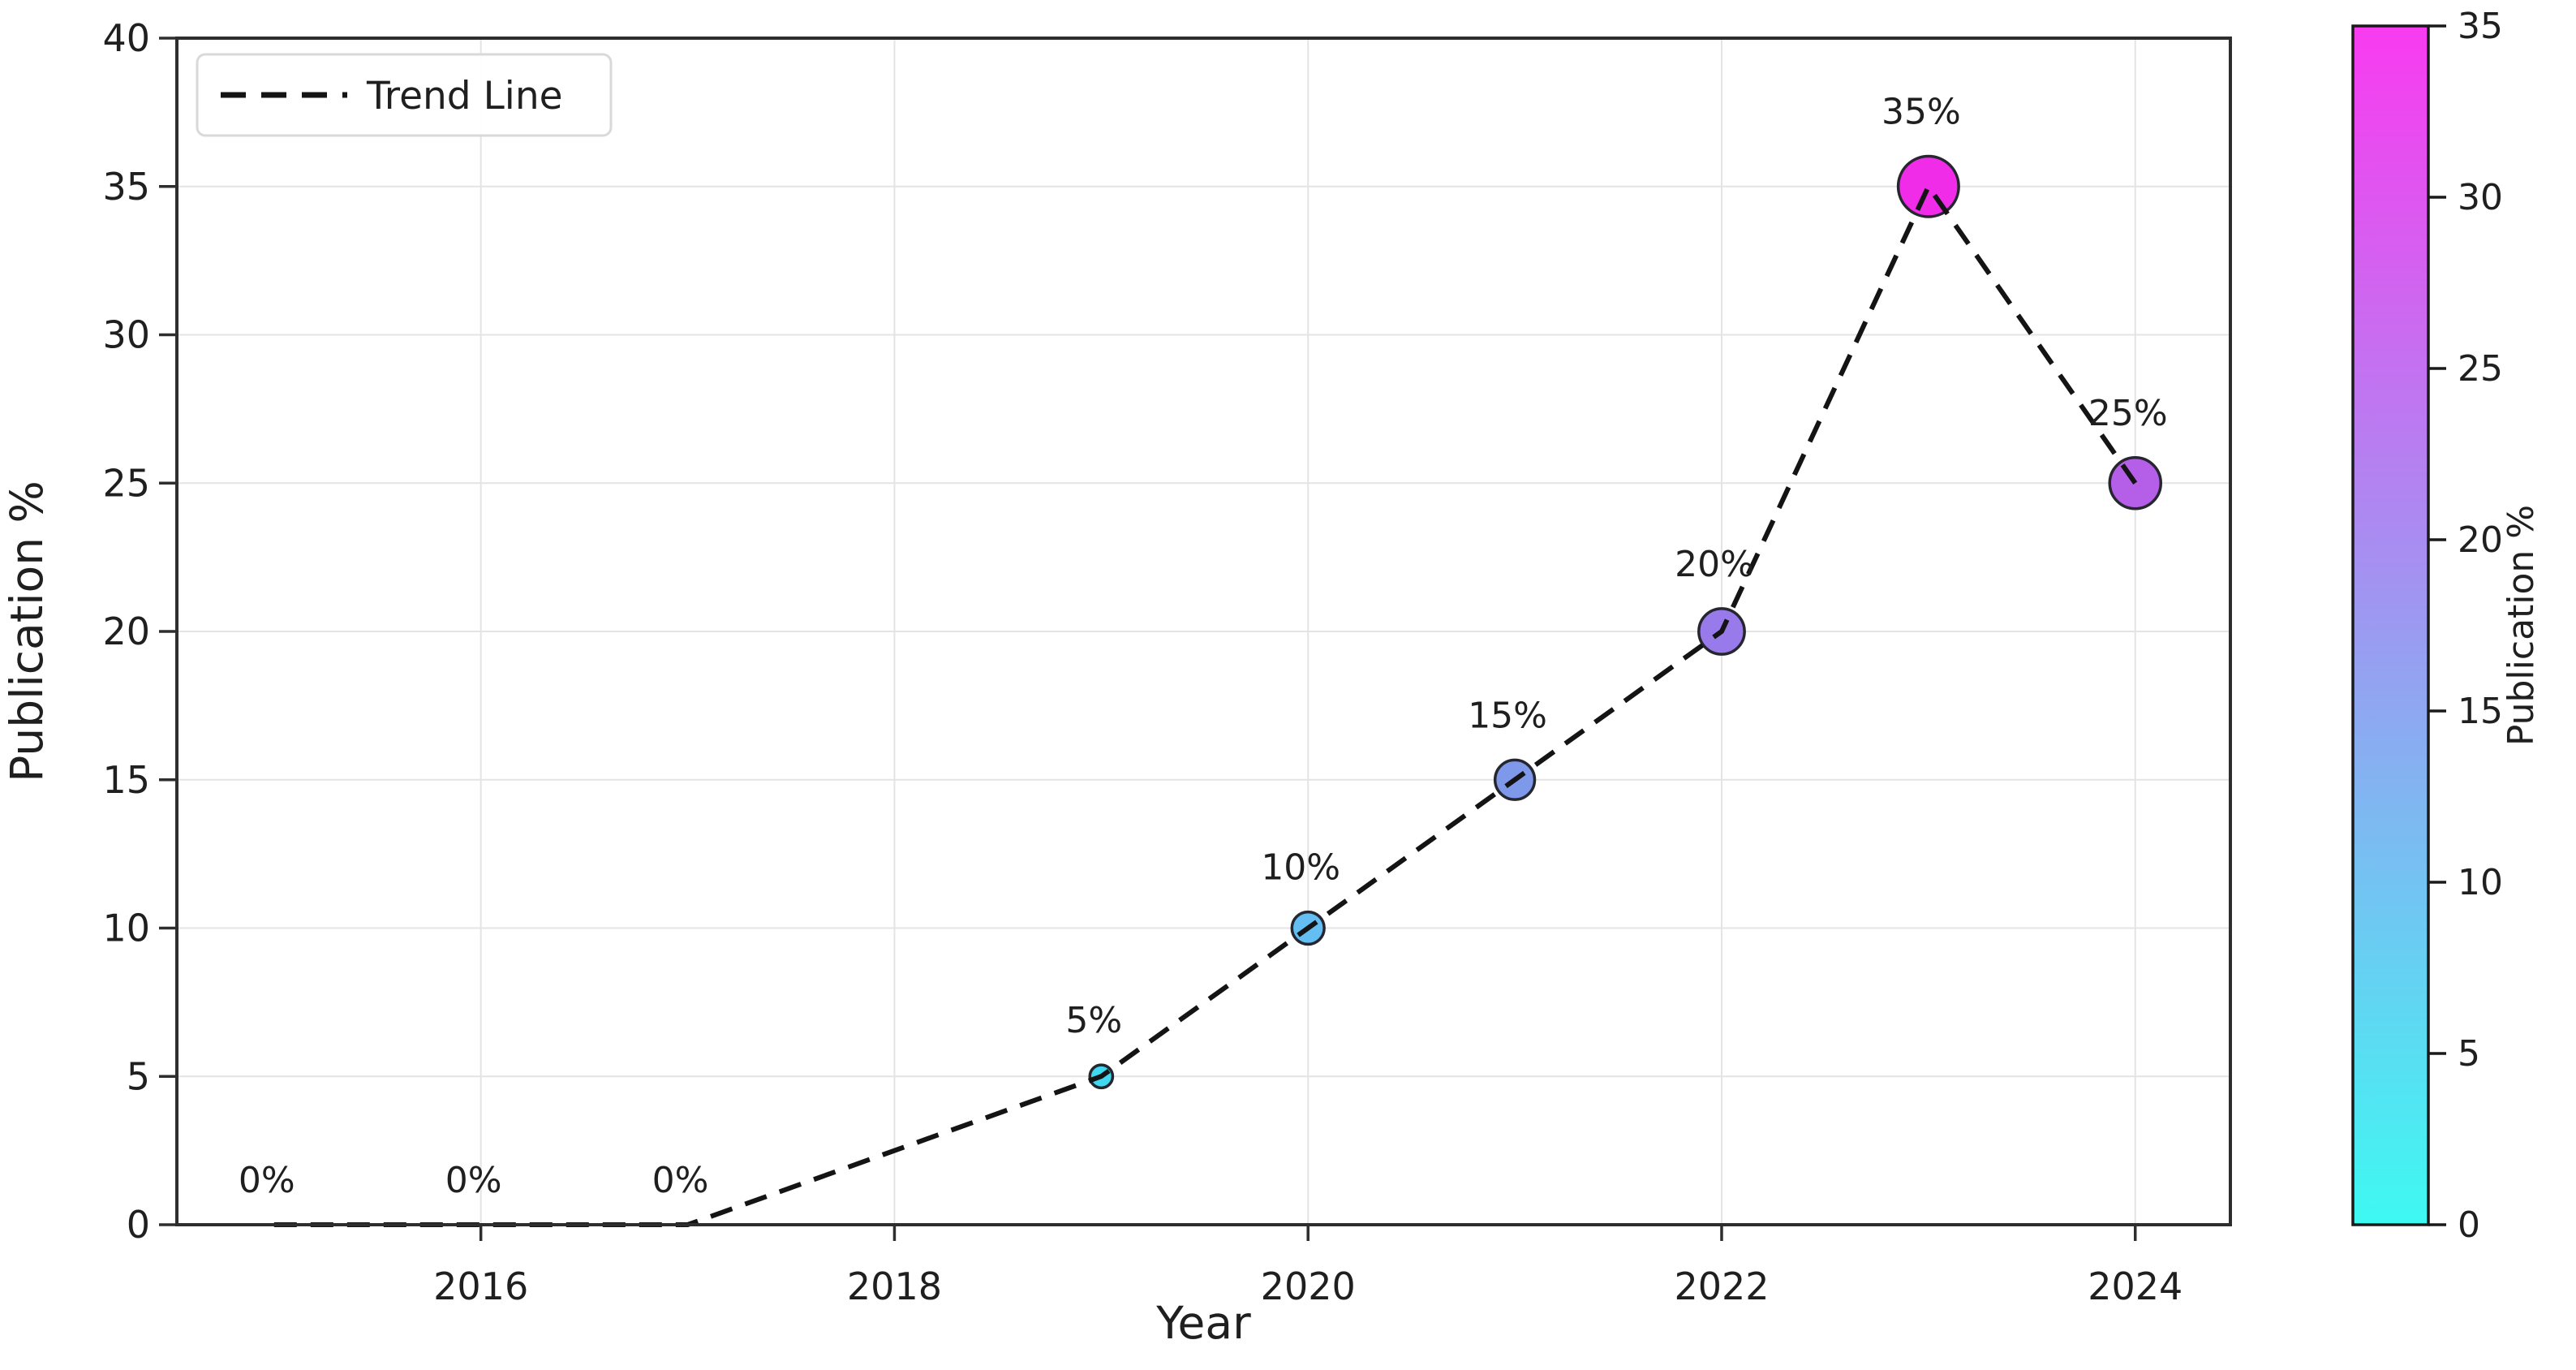  I want to click on point-label-2017: 0%, so click(680, 1180).